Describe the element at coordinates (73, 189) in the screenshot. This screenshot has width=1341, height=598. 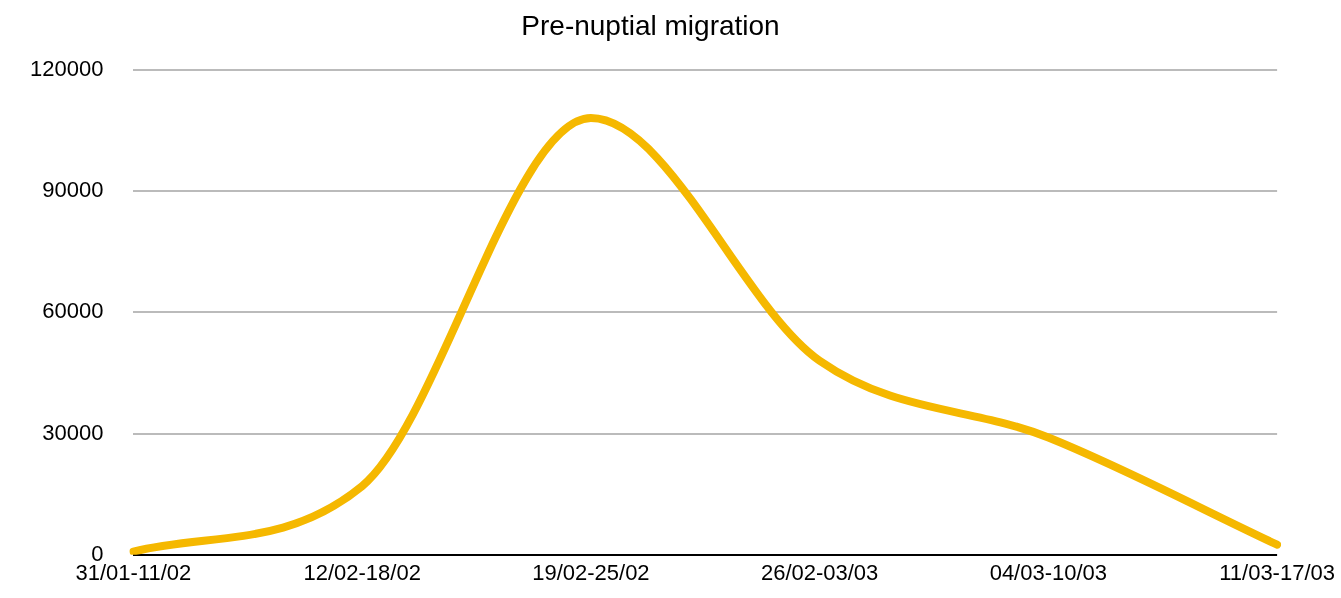
I see `y-tick-label: 90000` at that location.